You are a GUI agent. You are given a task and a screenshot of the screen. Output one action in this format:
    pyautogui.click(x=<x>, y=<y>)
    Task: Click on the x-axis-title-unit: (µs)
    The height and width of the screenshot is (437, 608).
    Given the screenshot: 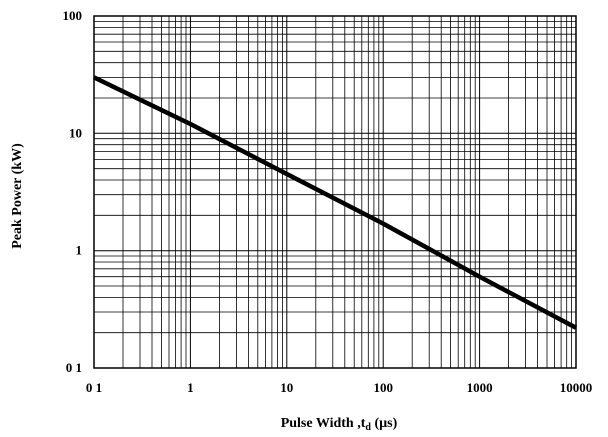 What is the action you would take?
    pyautogui.click(x=384, y=423)
    